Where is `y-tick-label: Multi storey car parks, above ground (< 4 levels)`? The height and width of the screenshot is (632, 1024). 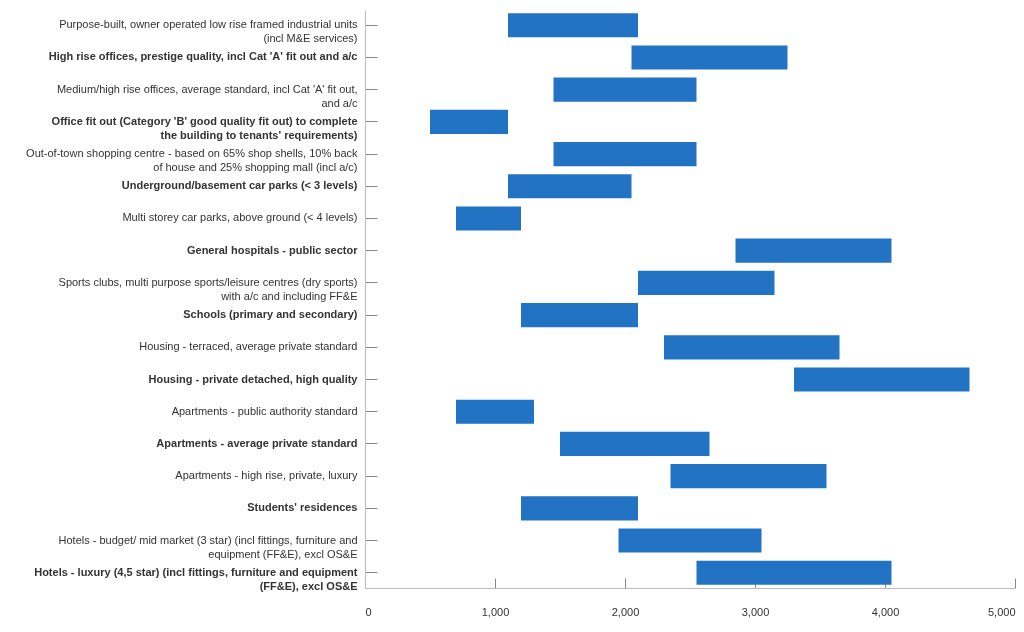
y-tick-label: Multi storey car parks, above ground (< 4 levels) is located at coordinates (240, 217).